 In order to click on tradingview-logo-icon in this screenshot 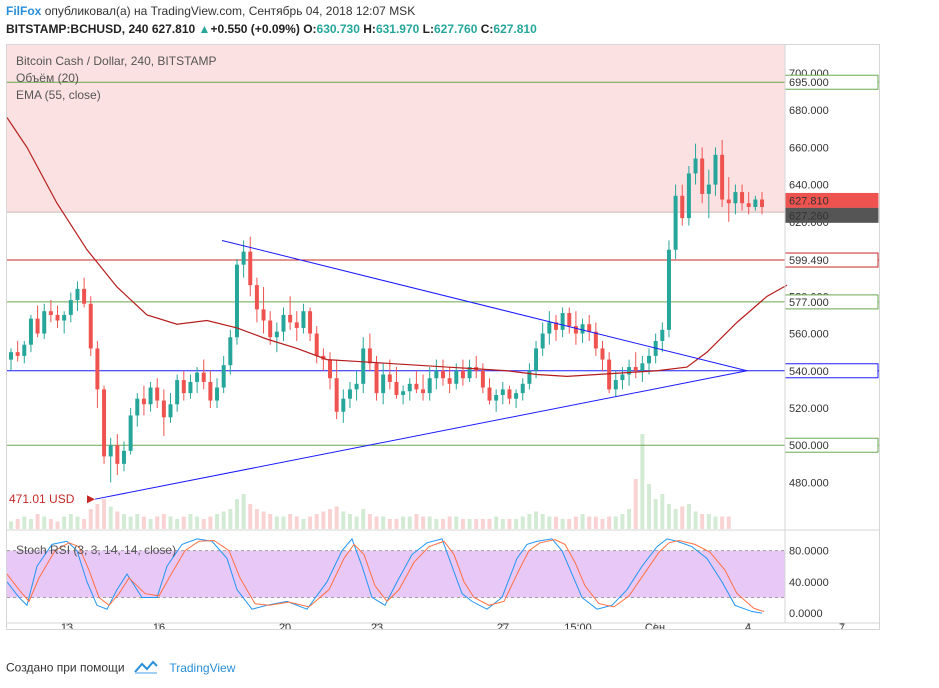, I will do `click(146, 668)`.